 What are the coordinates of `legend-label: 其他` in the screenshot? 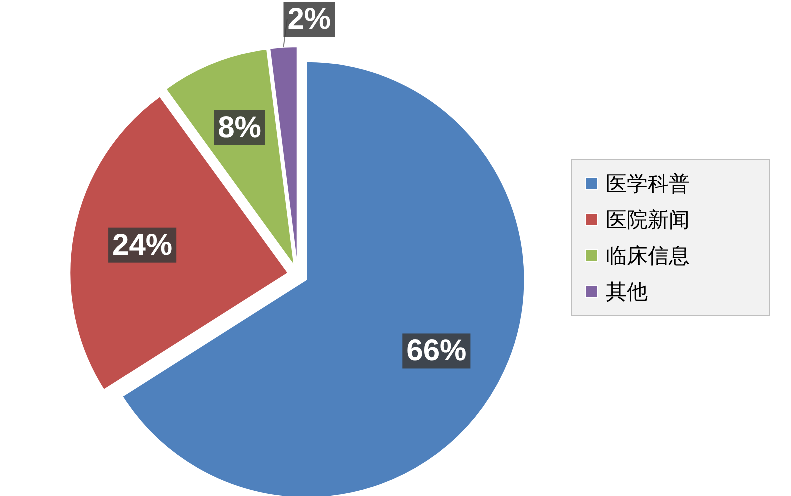 It's located at (627, 292).